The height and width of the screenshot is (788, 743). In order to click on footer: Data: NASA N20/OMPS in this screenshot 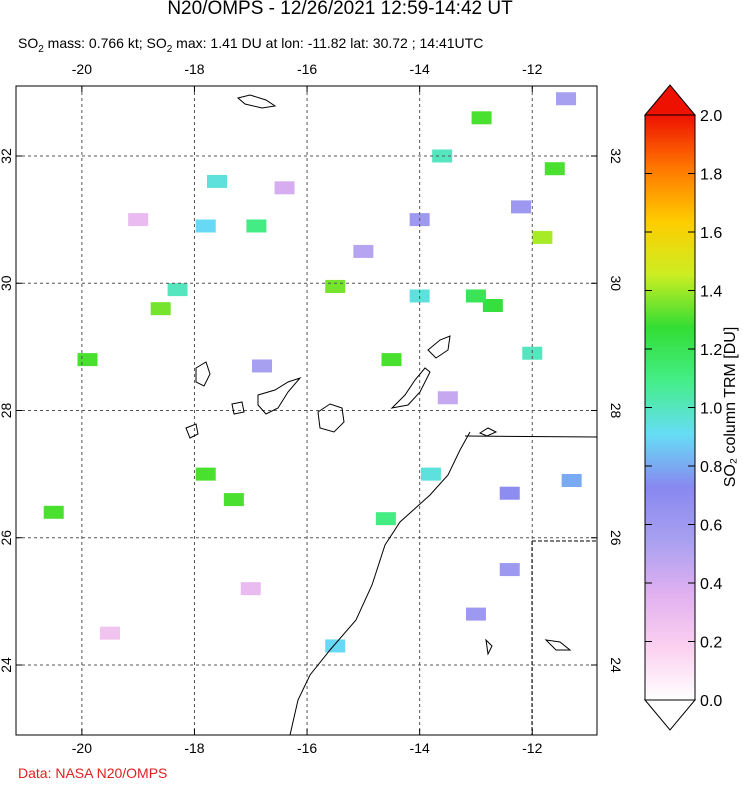, I will do `click(92, 773)`.